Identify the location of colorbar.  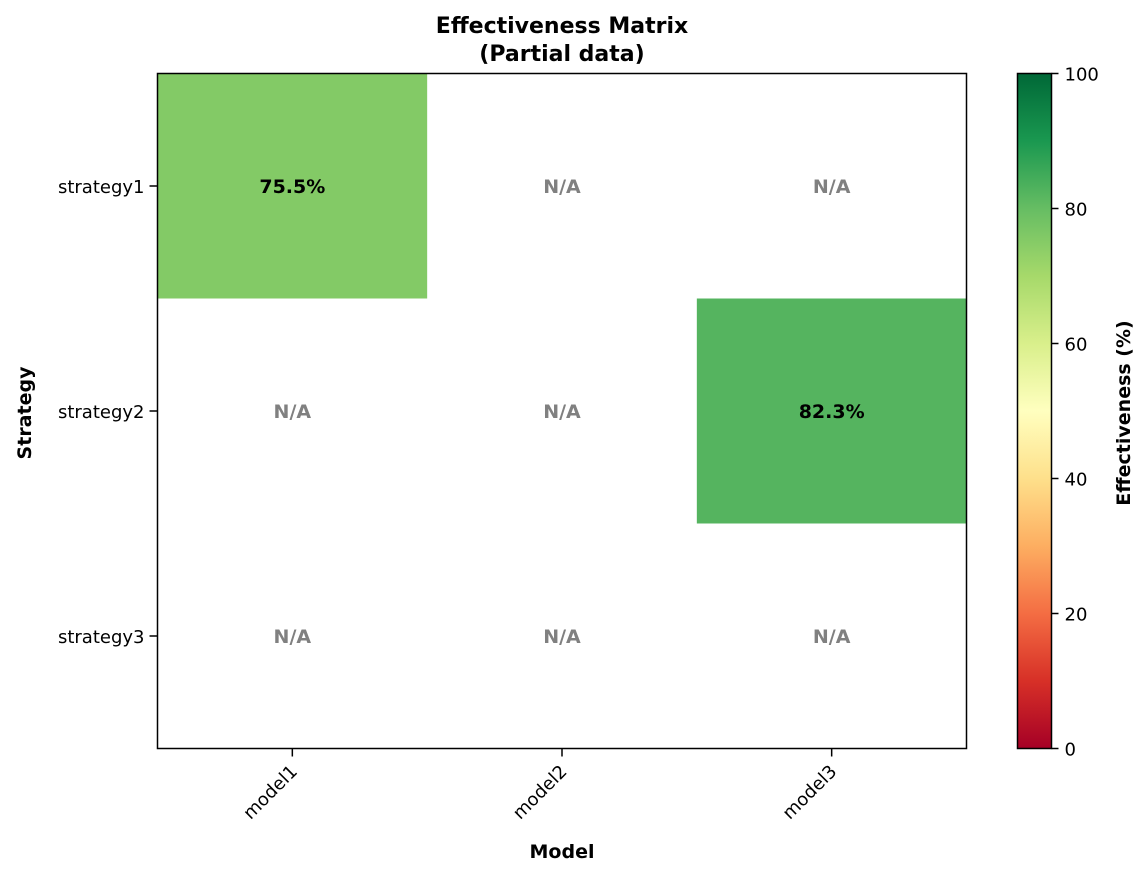
(1034, 411).